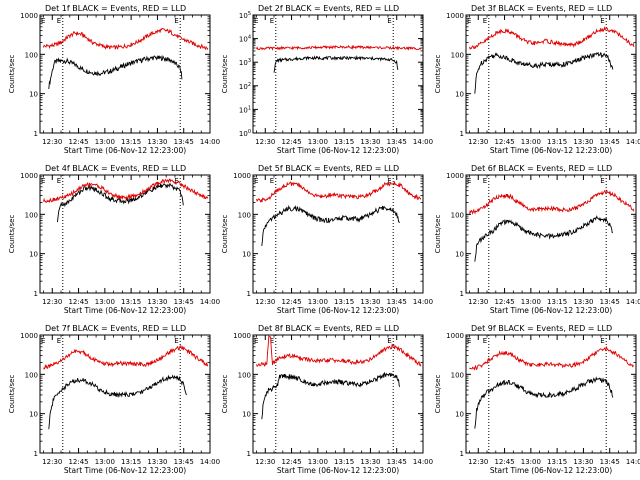 The width and height of the screenshot is (640, 480). Describe the element at coordinates (245, 62) in the screenshot. I see `y-tick-label: 10³` at that location.